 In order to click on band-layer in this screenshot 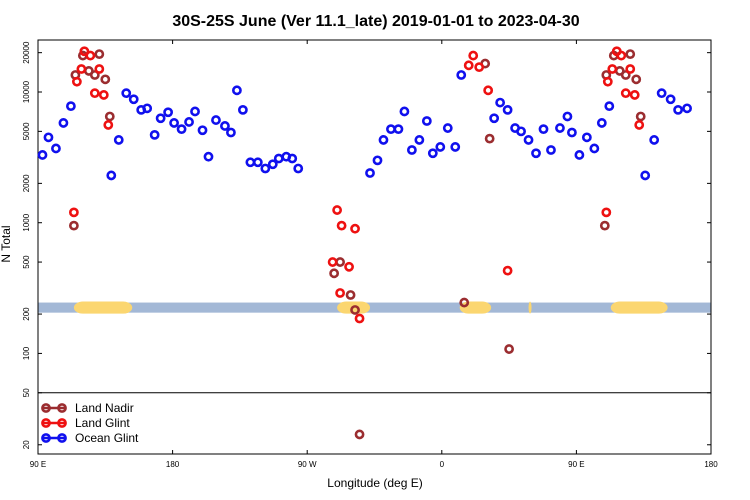, I will do `click(374, 307)`.